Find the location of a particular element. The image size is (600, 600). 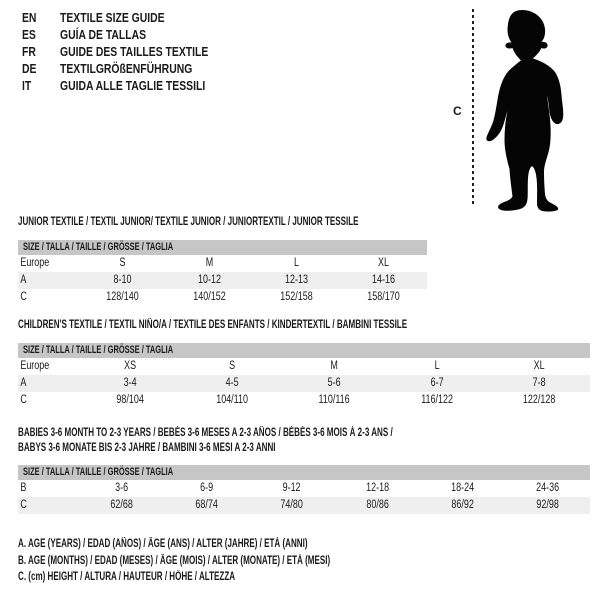

value-cell: 116/122 is located at coordinates (436, 400).